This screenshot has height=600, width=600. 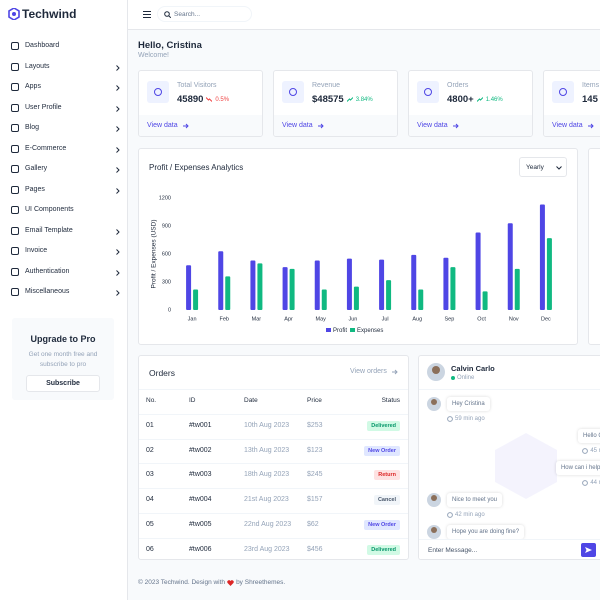 What do you see at coordinates (63, 87) in the screenshot?
I see `menu-item: Apps` at bounding box center [63, 87].